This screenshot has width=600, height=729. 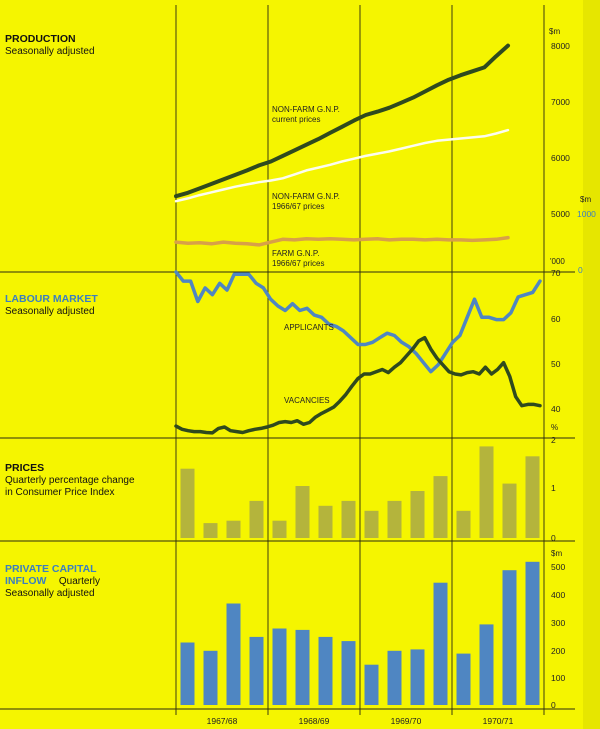 What do you see at coordinates (51, 569) in the screenshot?
I see `capital-title-1: PRIVATE CAPITAL` at bounding box center [51, 569].